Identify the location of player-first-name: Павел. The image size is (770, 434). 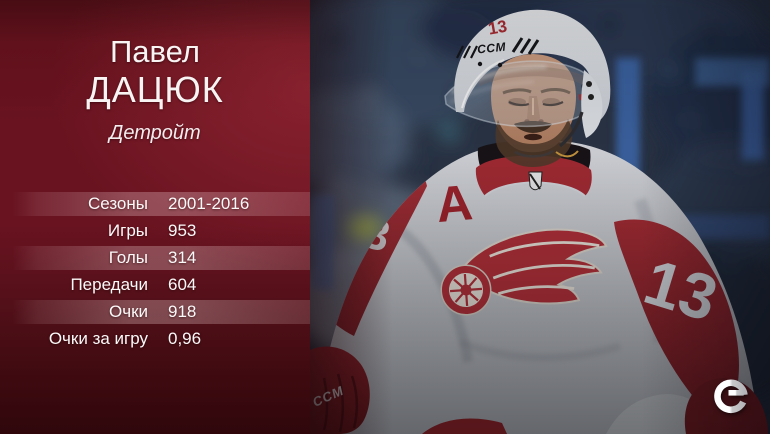
(155, 51).